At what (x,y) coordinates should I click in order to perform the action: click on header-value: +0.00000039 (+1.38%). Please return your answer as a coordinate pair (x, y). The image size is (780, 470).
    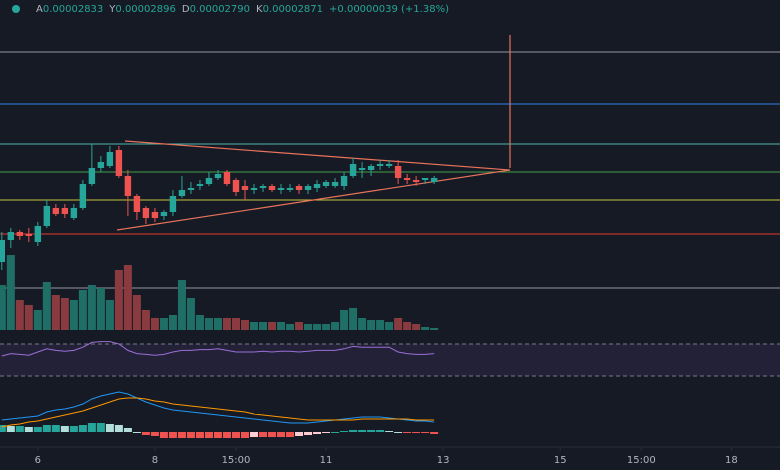
    Looking at the image, I should click on (389, 9).